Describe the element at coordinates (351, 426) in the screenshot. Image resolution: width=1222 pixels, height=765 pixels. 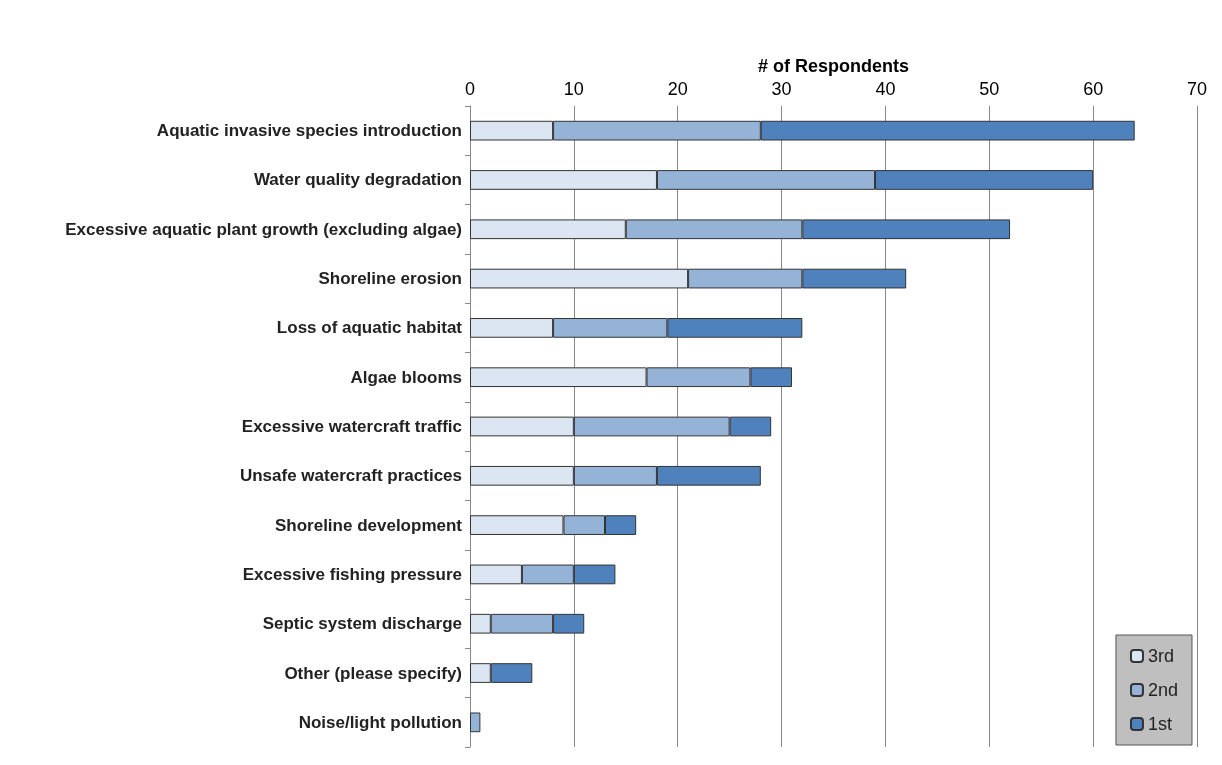
I see `y-tick-label: Excessive watercraft traffic` at that location.